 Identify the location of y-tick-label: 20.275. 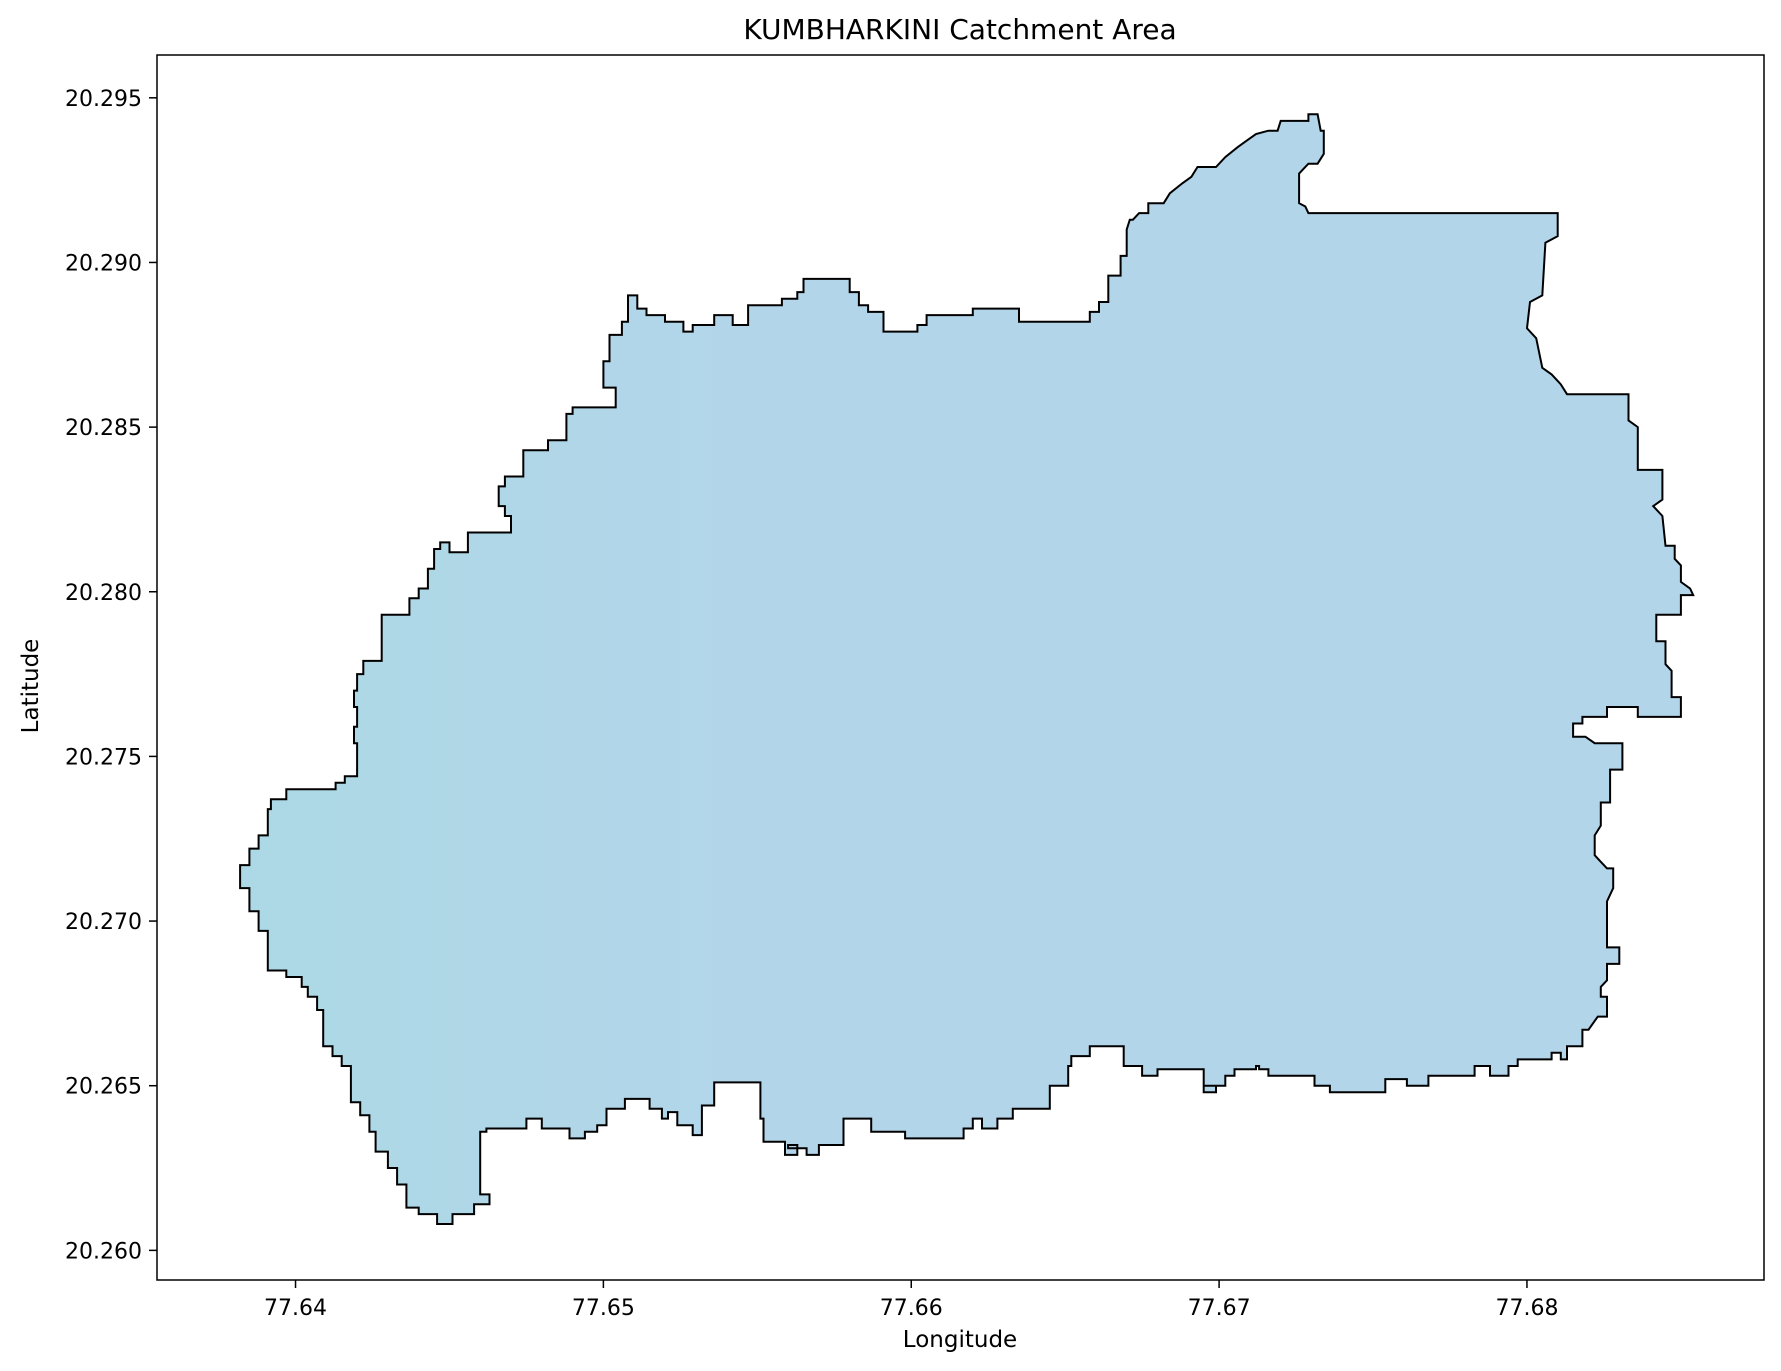
(103, 757).